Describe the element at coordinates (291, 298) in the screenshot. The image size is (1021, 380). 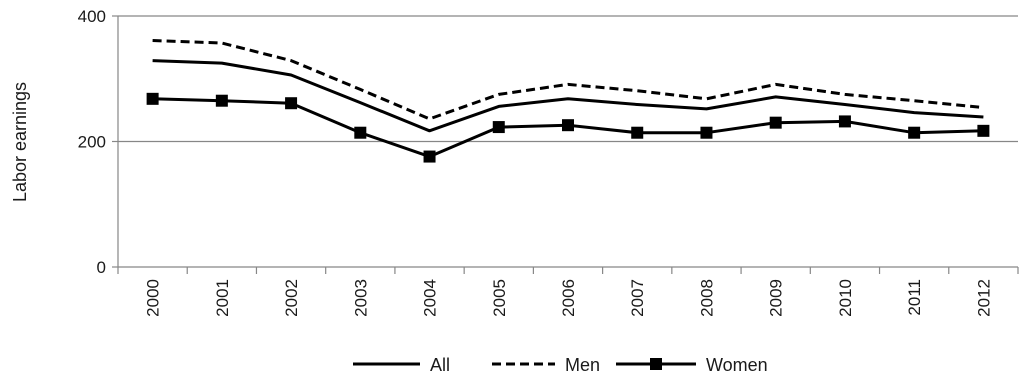
I see `x-tick-label: 2002` at that location.